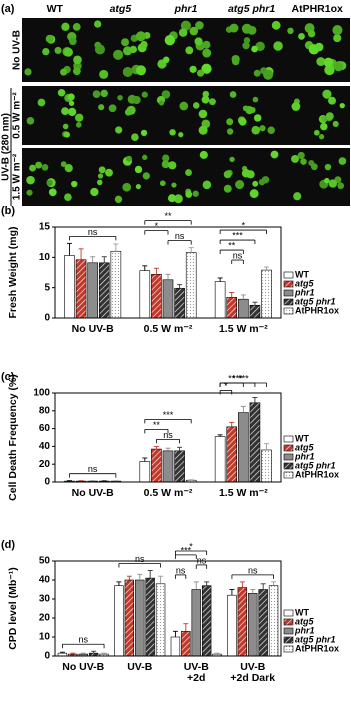 The height and width of the screenshot is (723, 351). What do you see at coordinates (55, 9) in the screenshot?
I see `column-label: WT` at bounding box center [55, 9].